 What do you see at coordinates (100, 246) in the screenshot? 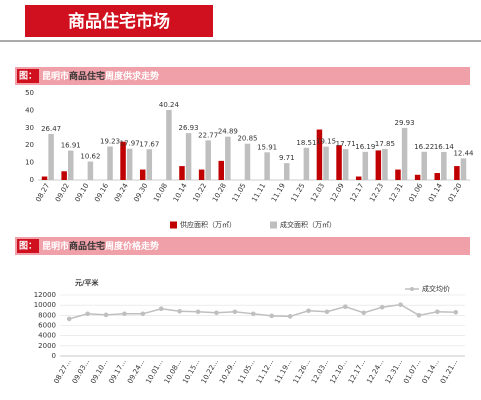
I see `section-title: 昆明市商品住宅周度价格走势` at bounding box center [100, 246].